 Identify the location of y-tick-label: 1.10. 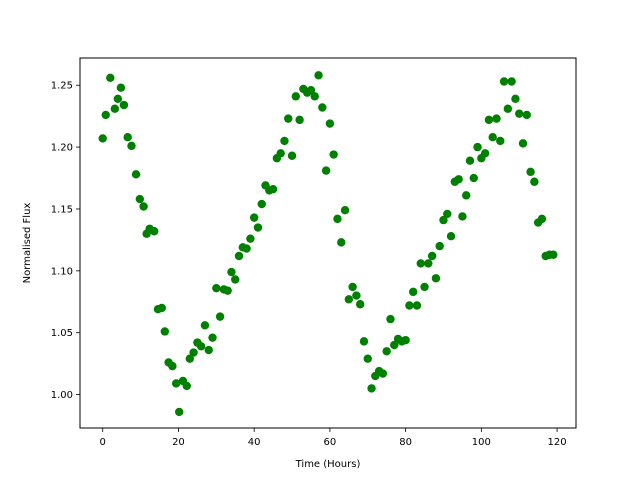
(62, 271).